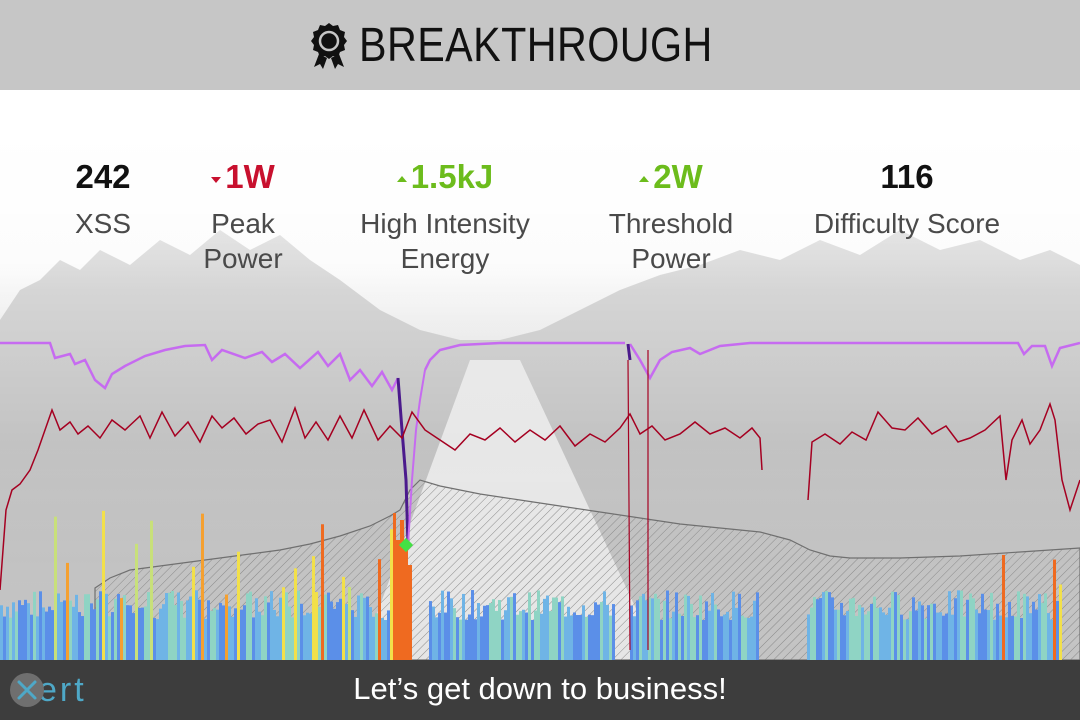 This screenshot has width=1080, height=720. I want to click on stat-threshold-power-value: 2W, so click(671, 177).